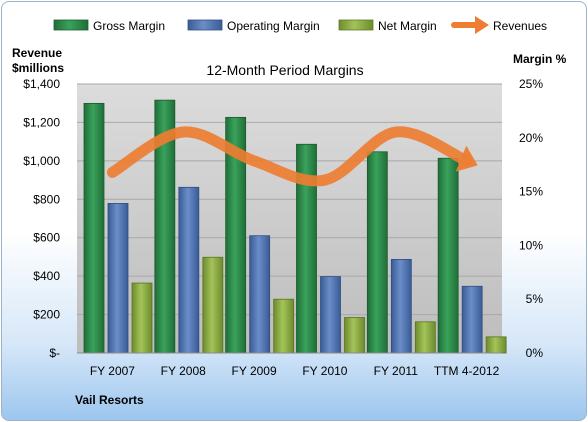 This screenshot has width=588, height=422. Describe the element at coordinates (531, 84) in the screenshot. I see `right-tick-label: 25%` at that location.